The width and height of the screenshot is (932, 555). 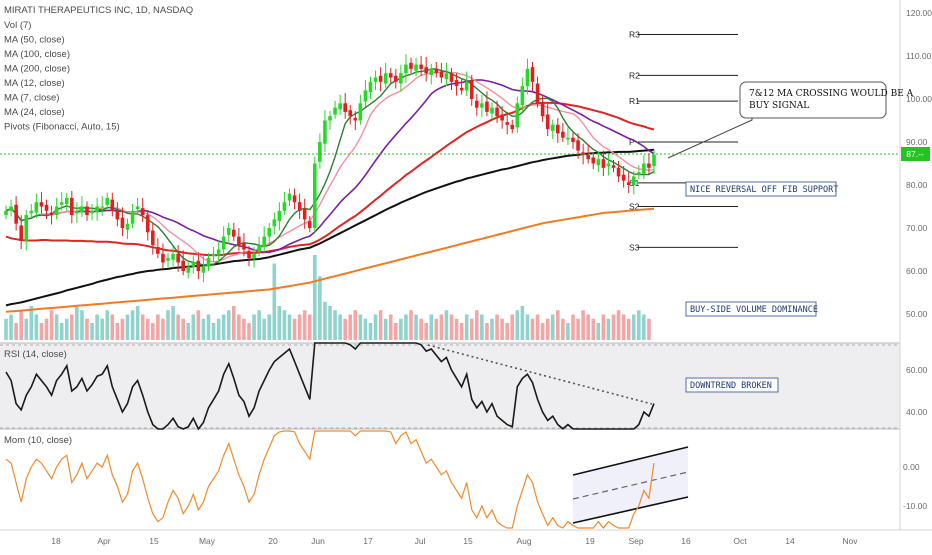 I want to click on time-tick-label: 18, so click(x=56, y=541).